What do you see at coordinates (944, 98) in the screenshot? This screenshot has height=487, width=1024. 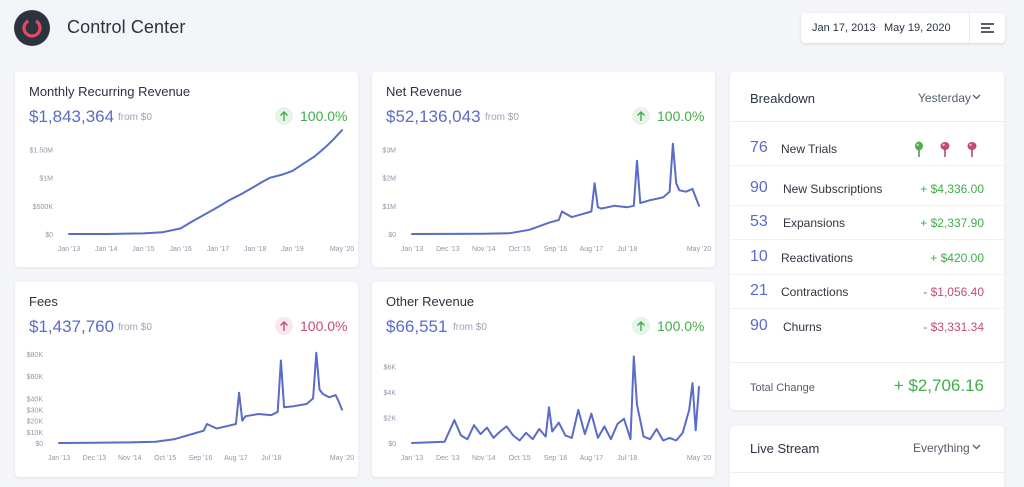 I see `breakdown-filter-select: Yesterday` at bounding box center [944, 98].